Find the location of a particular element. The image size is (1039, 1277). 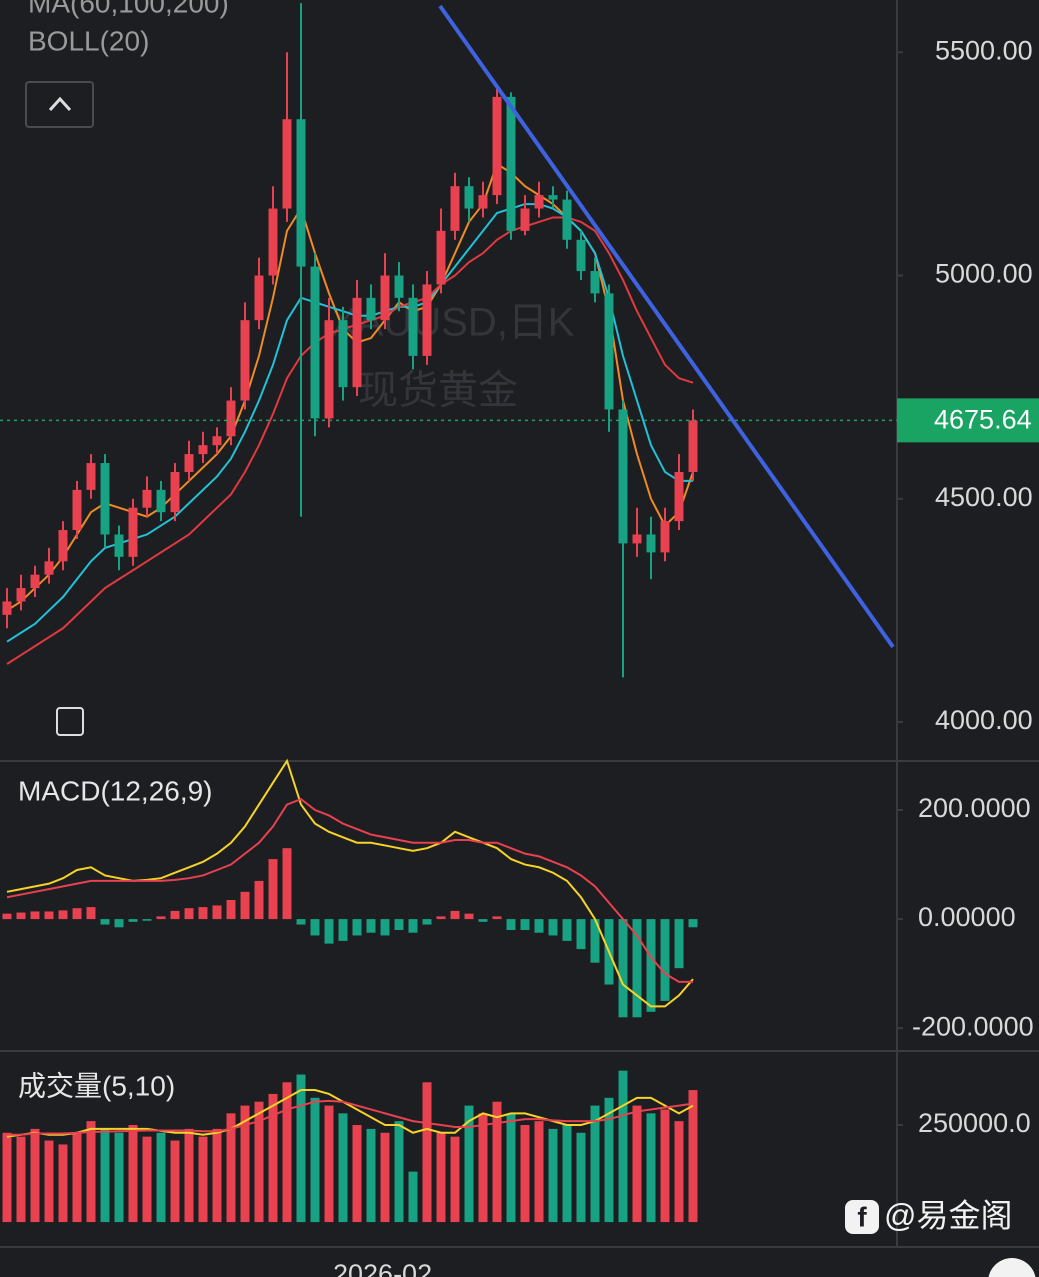

y-tick-label: -200.0000 is located at coordinates (973, 1026).